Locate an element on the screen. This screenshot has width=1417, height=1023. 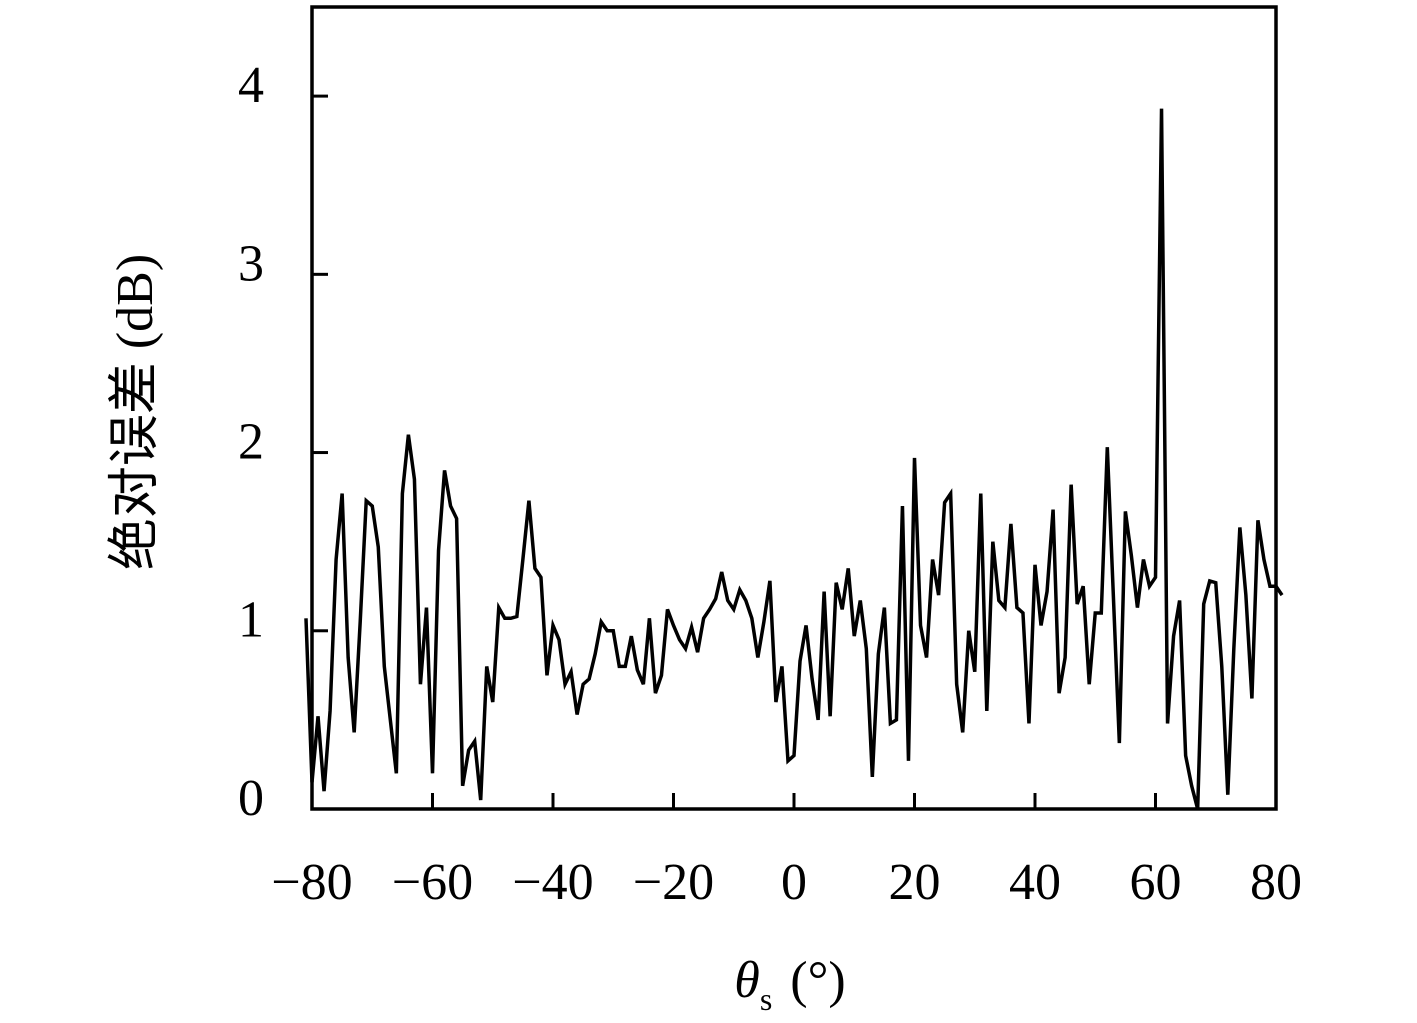
x-axis-label: θs (°) is located at coordinates (789, 984).